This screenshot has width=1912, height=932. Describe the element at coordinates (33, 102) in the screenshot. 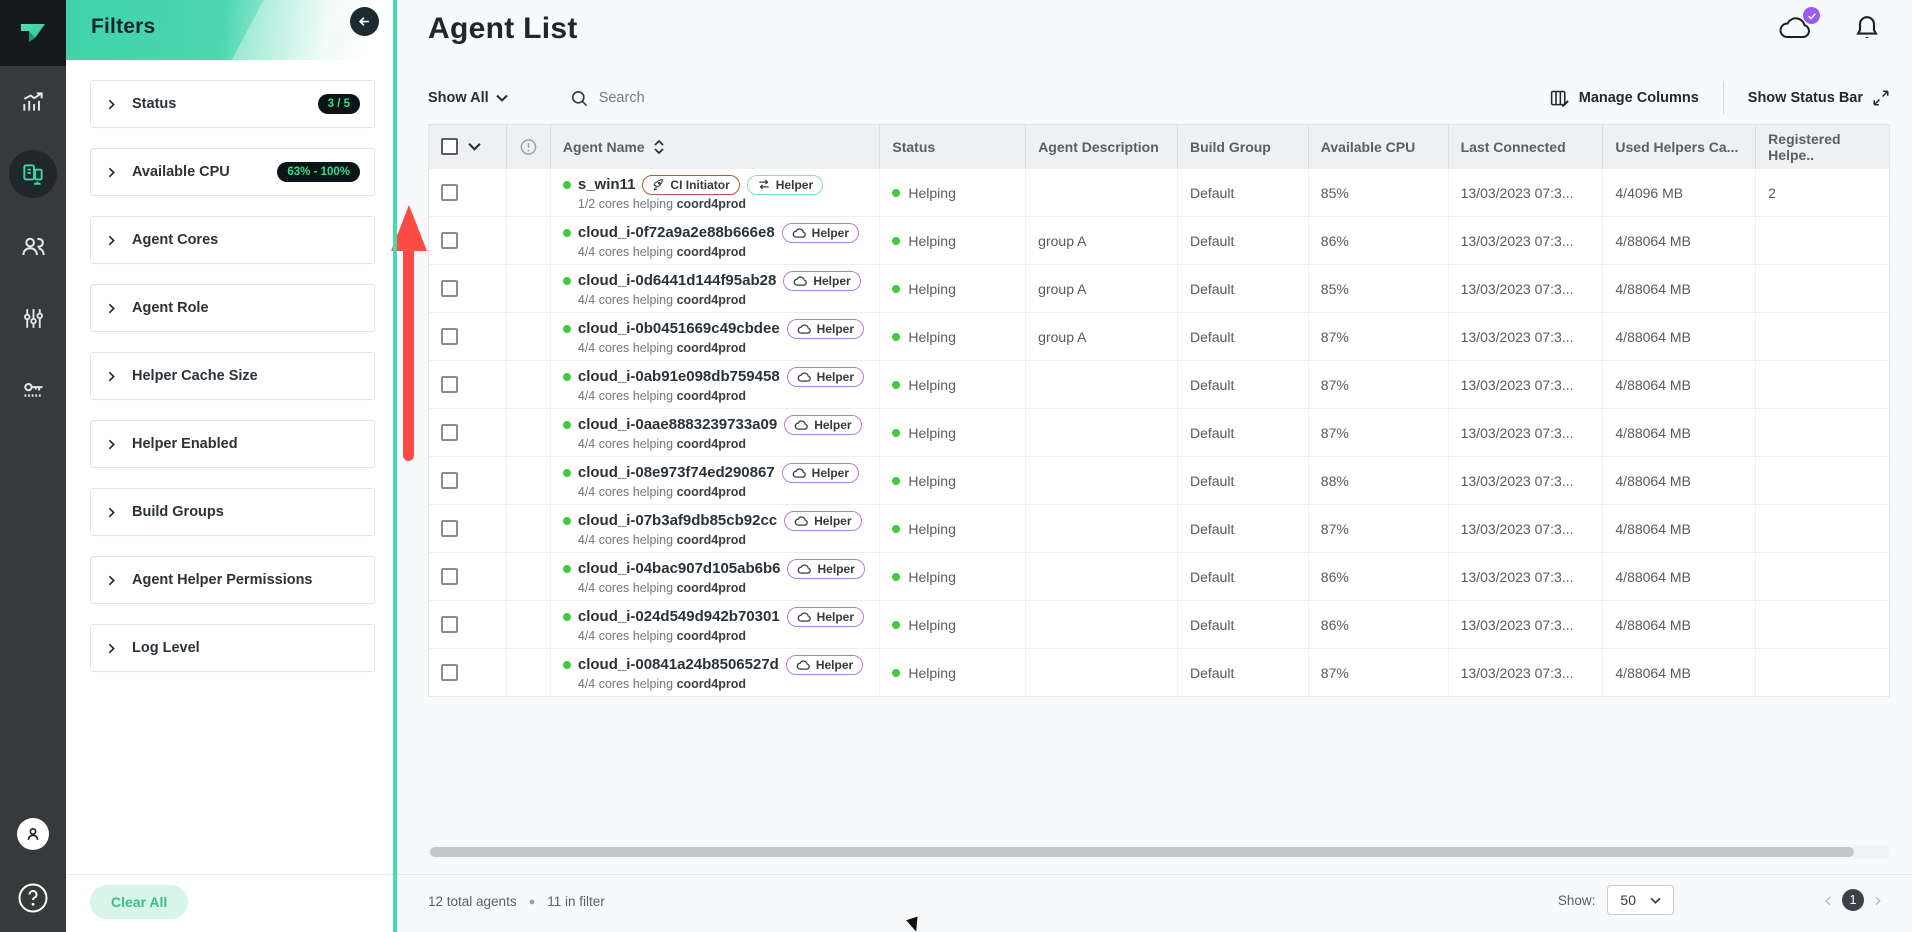

I see `sidebar-item-dashboard` at that location.